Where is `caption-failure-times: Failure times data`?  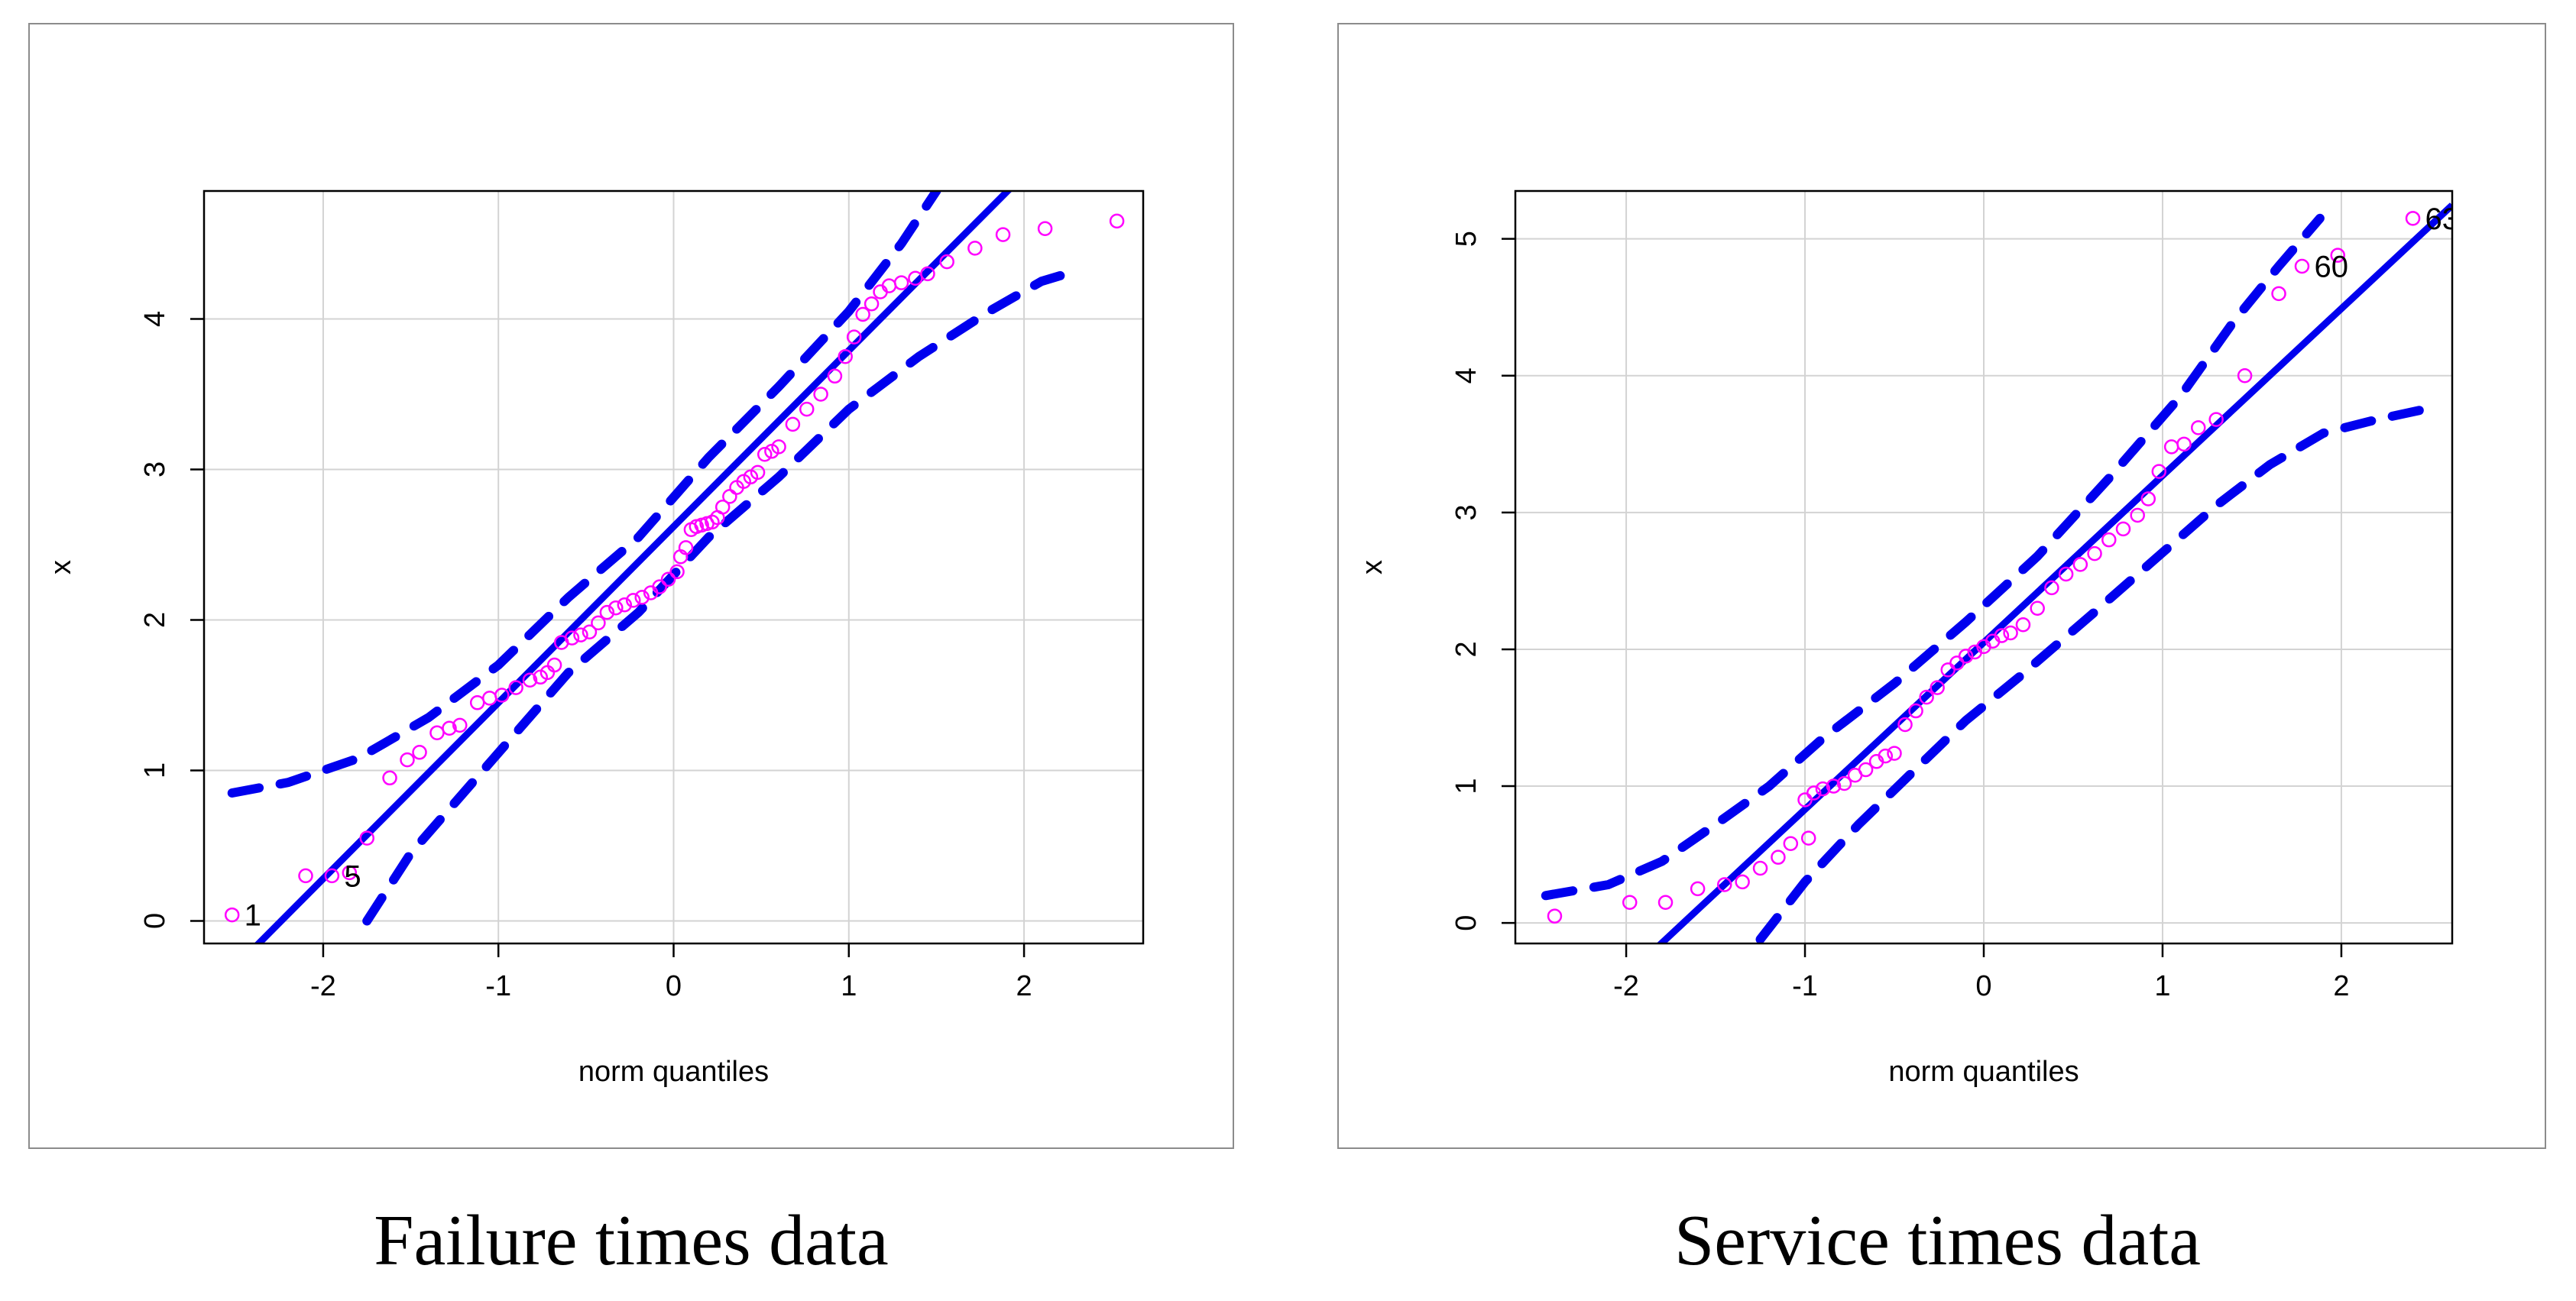
caption-failure-times: Failure times data is located at coordinates (631, 1240).